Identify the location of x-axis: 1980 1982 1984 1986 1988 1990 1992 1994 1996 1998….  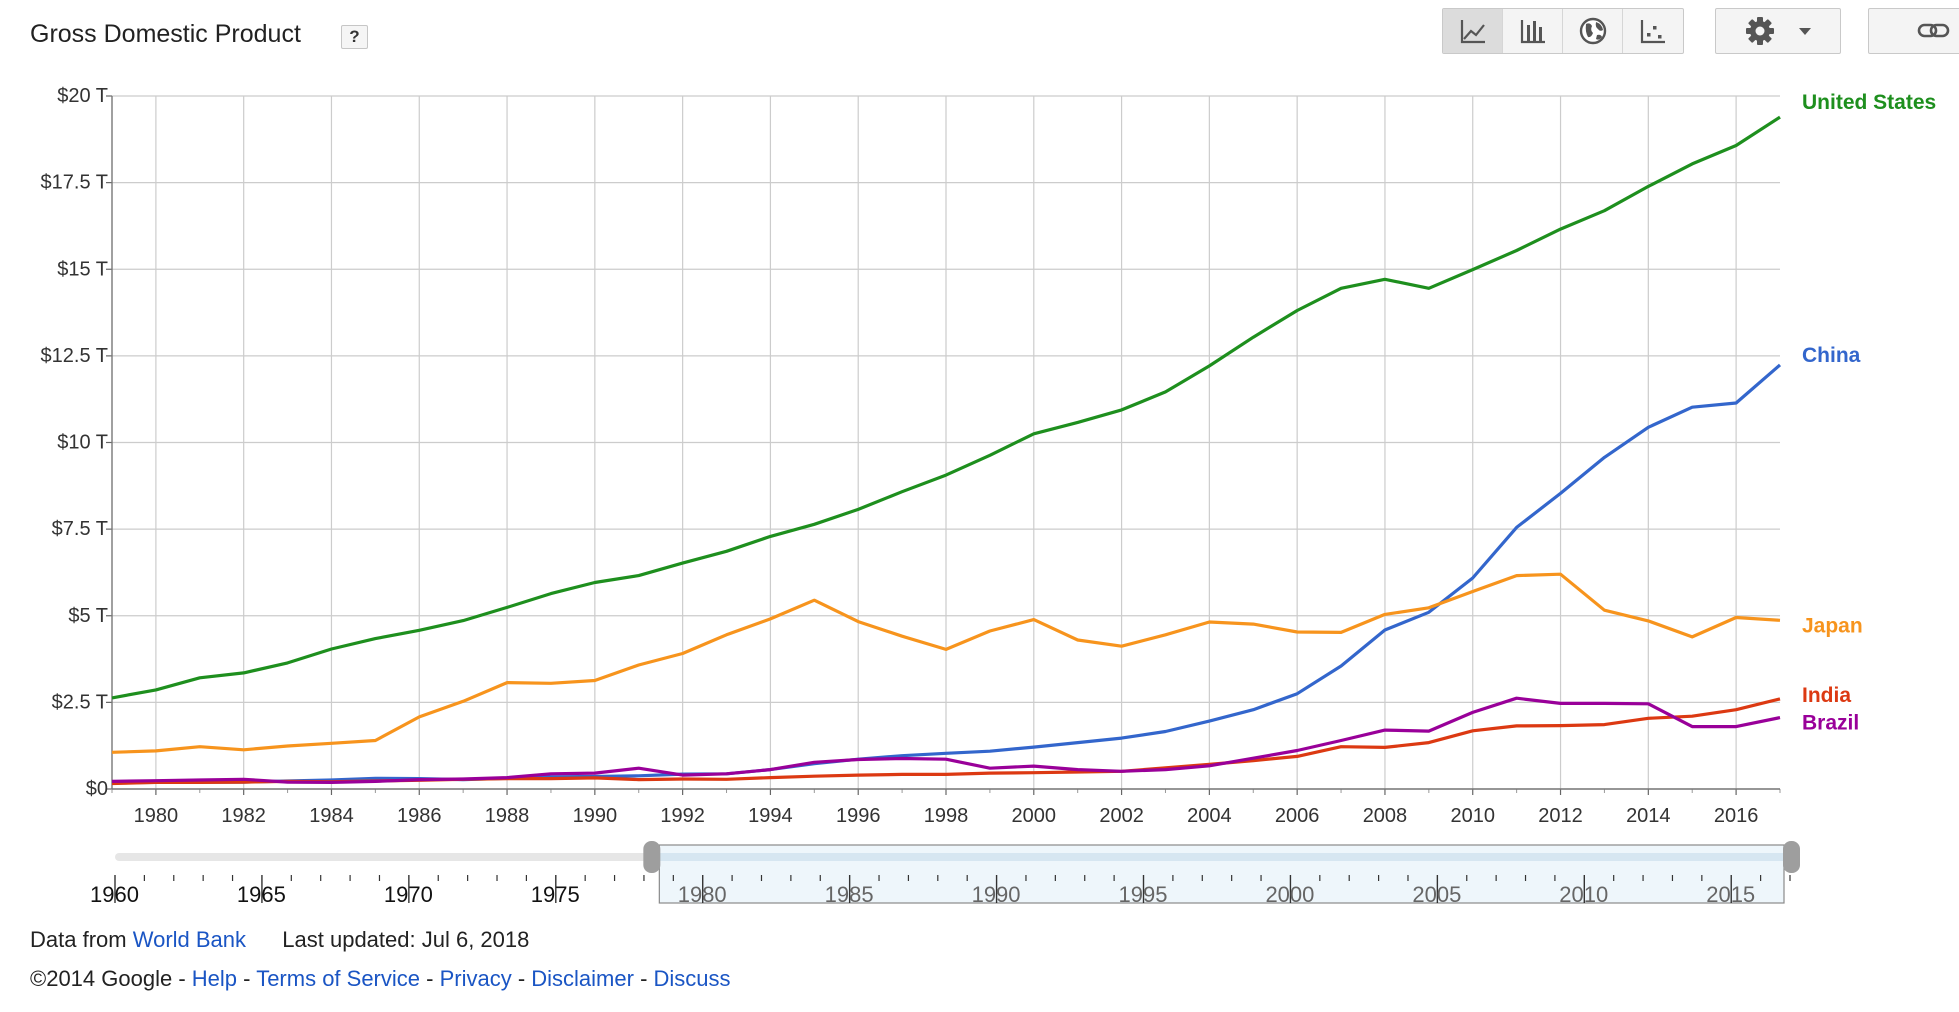
(946, 807).